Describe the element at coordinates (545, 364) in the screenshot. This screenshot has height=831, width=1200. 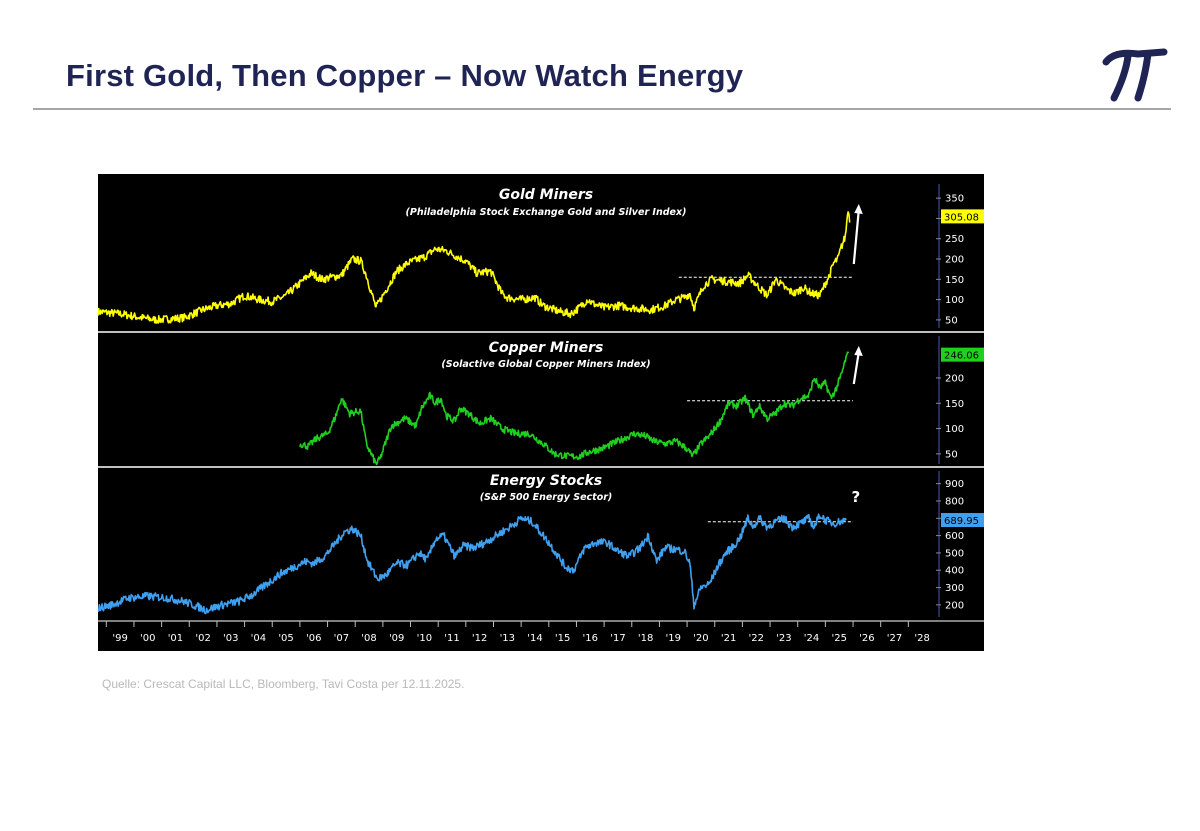
I see `panel-subtitle: (Solactive Global Copper Miners Index)` at that location.